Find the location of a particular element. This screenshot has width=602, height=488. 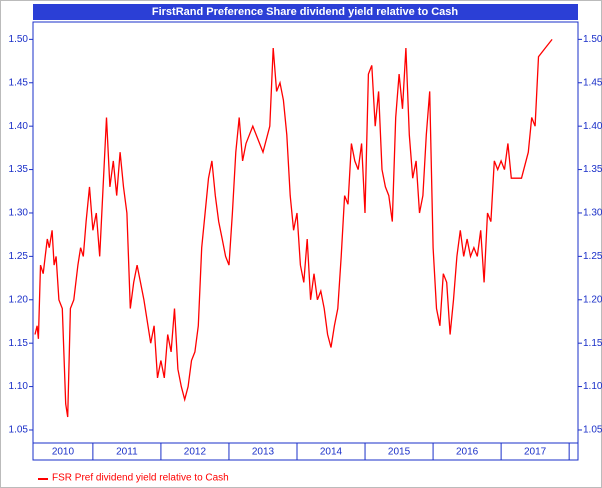

y2-tick-label: 1.45 is located at coordinates (592, 82).